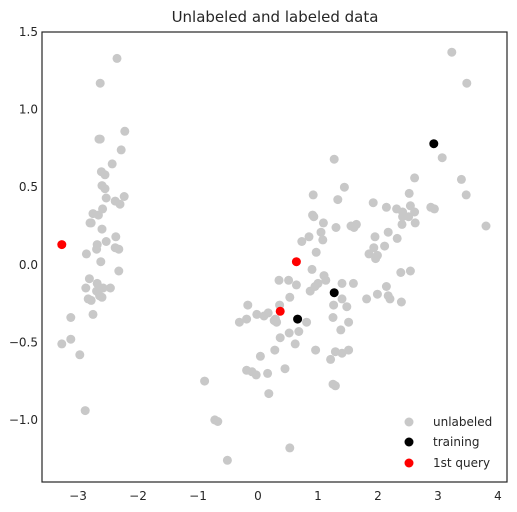 Image resolution: width=517 pixels, height=512 pixels. I want to click on x-tick-label: −1, so click(198, 496).